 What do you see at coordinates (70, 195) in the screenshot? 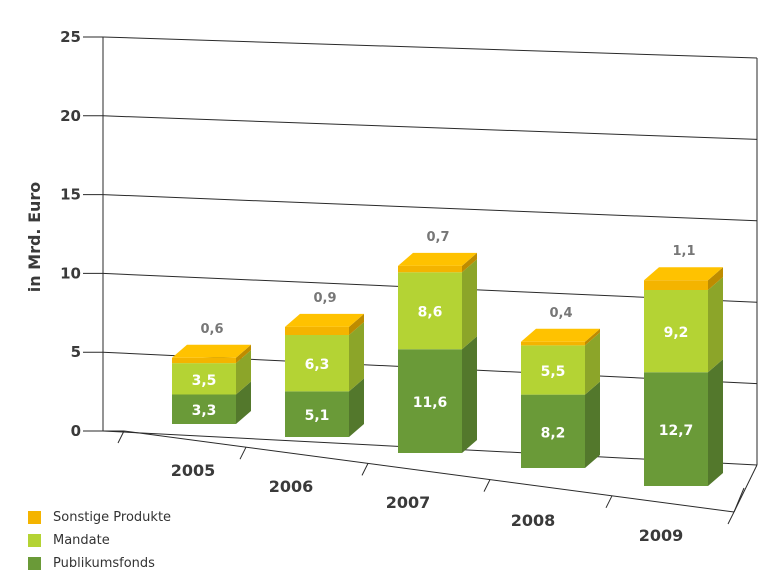
I see `y-tick-label: 15` at bounding box center [70, 195].